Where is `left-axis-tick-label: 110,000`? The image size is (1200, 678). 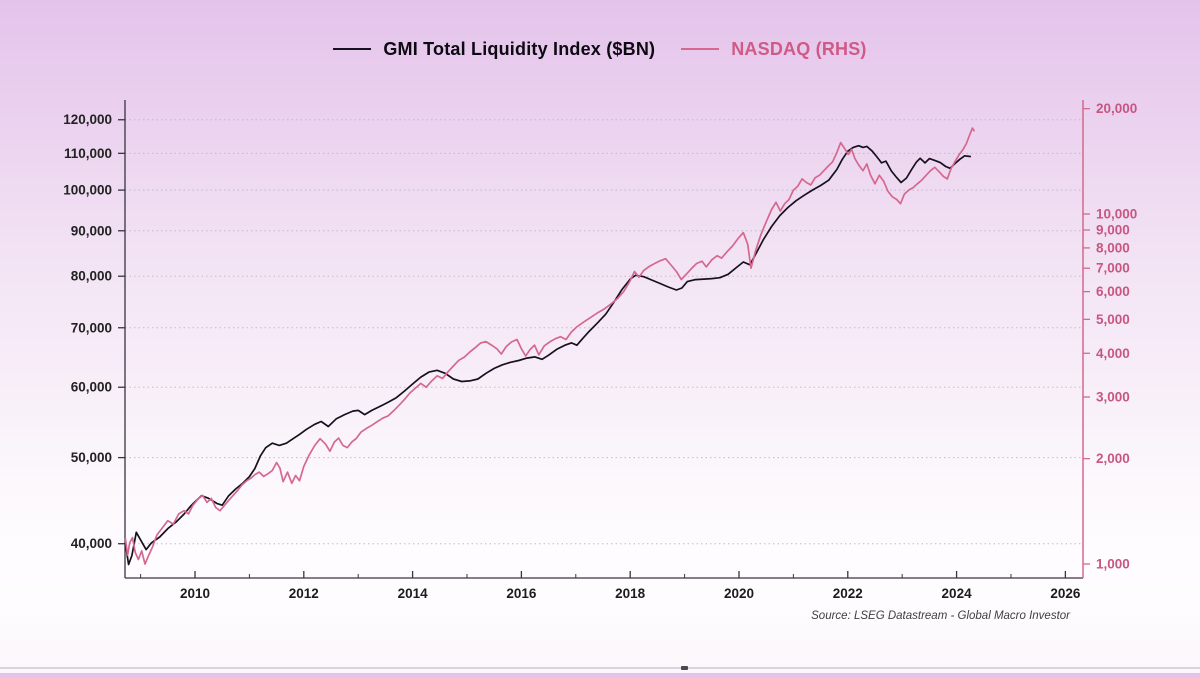 left-axis-tick-label: 110,000 is located at coordinates (88, 153).